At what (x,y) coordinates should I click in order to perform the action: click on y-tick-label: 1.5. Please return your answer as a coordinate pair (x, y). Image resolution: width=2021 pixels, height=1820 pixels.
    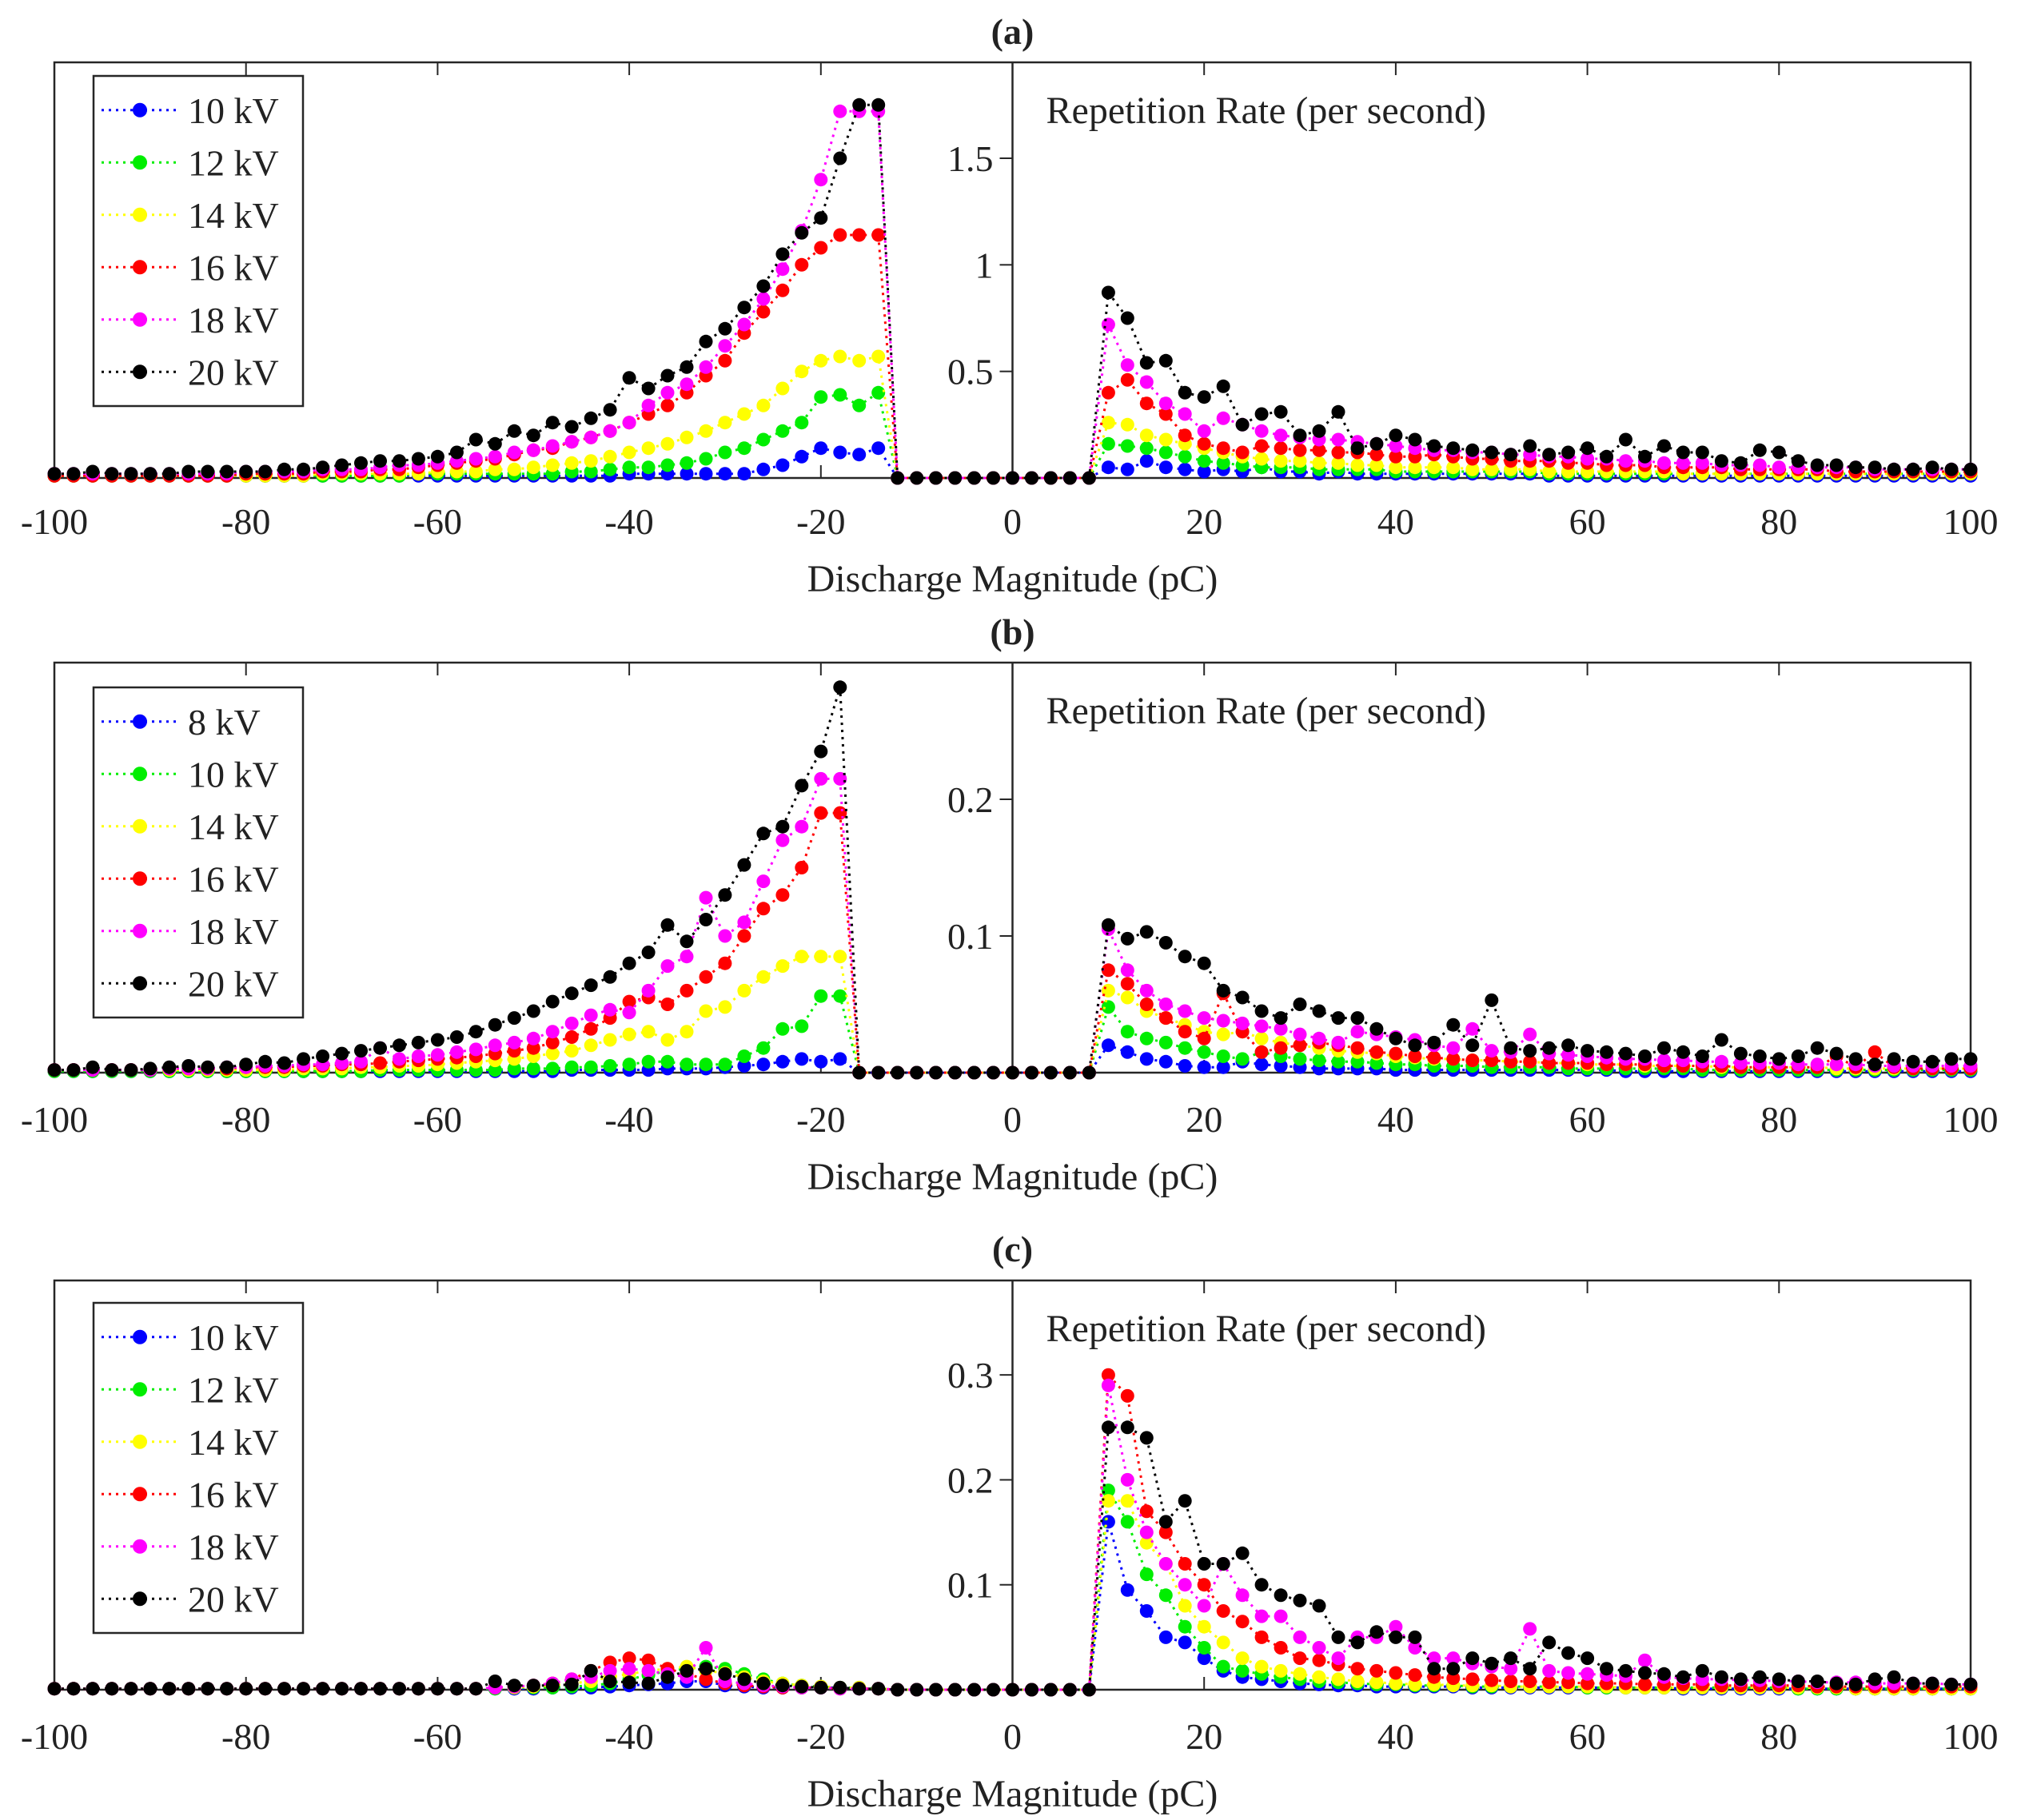
    Looking at the image, I should click on (970, 158).